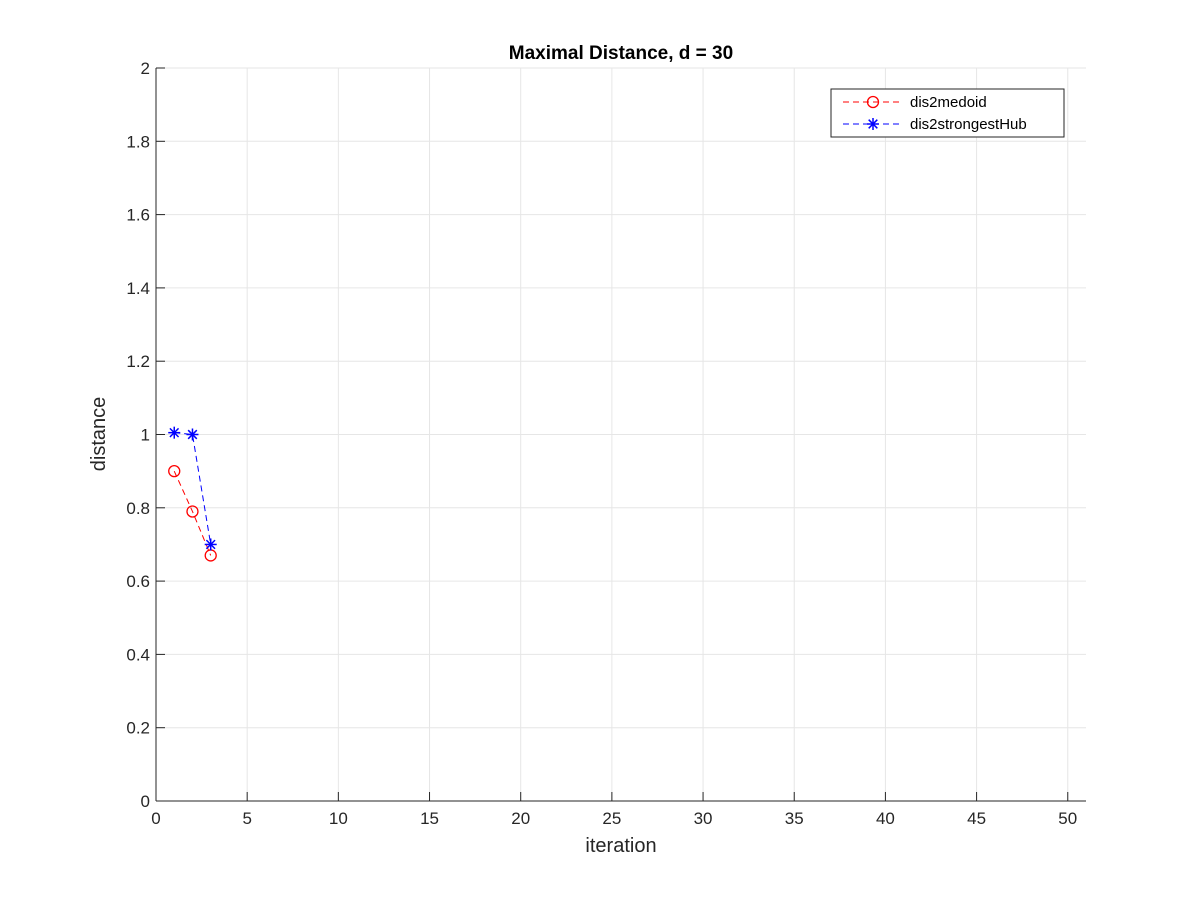 Image resolution: width=1200 pixels, height=905 pixels. Describe the element at coordinates (948, 102) in the screenshot. I see `legend-label: dis2medoid` at that location.